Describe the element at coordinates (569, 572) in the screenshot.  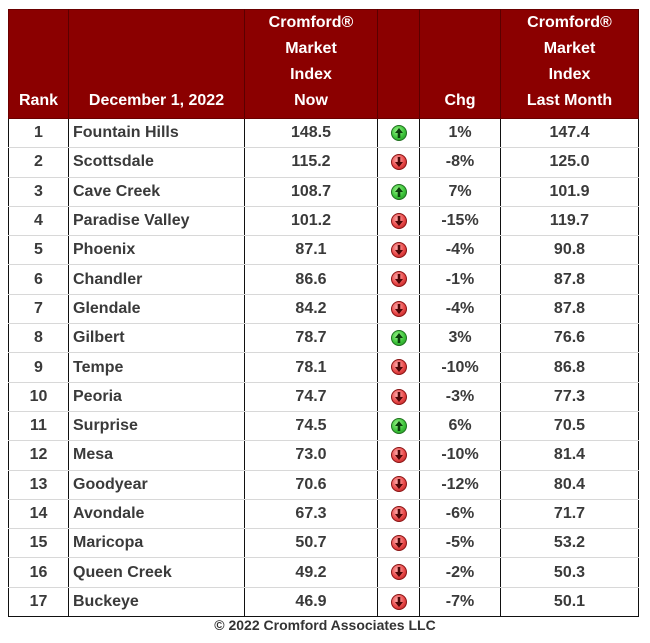
I see `index-last-month-cell: 50.3` at that location.